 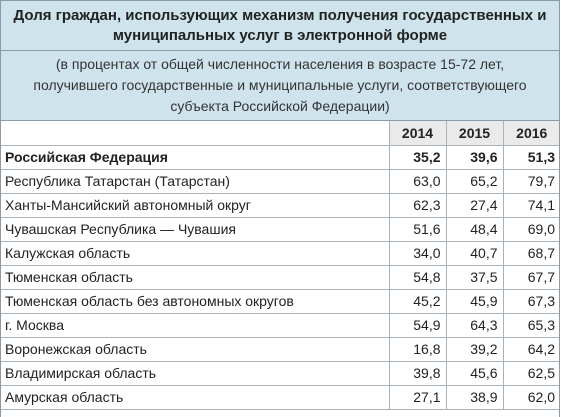 I want to click on value-2014-cell: 45,2, so click(x=417, y=301).